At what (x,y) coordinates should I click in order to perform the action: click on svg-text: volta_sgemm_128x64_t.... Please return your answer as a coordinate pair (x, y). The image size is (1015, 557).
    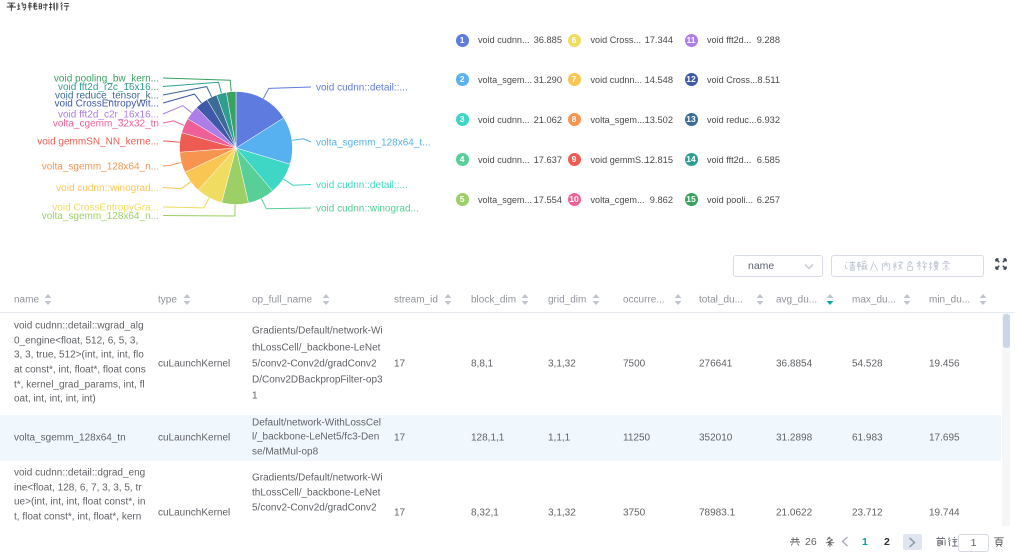
    Looking at the image, I should click on (373, 143).